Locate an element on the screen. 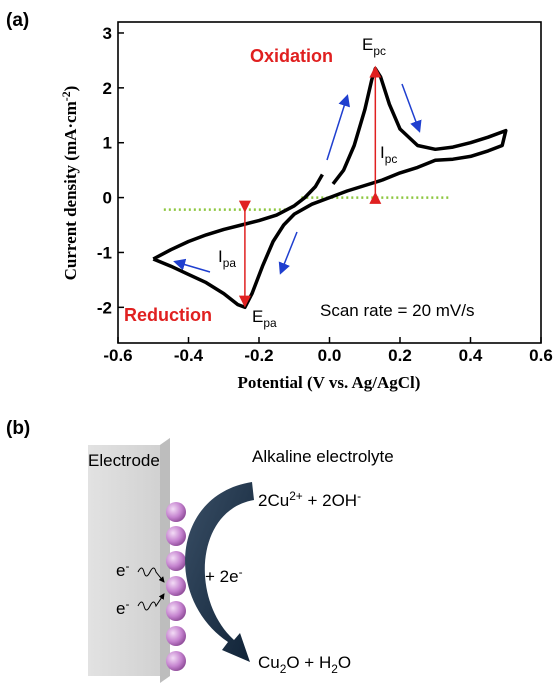 The height and width of the screenshot is (684, 556). text-part: + 2e is located at coordinates (222, 576).